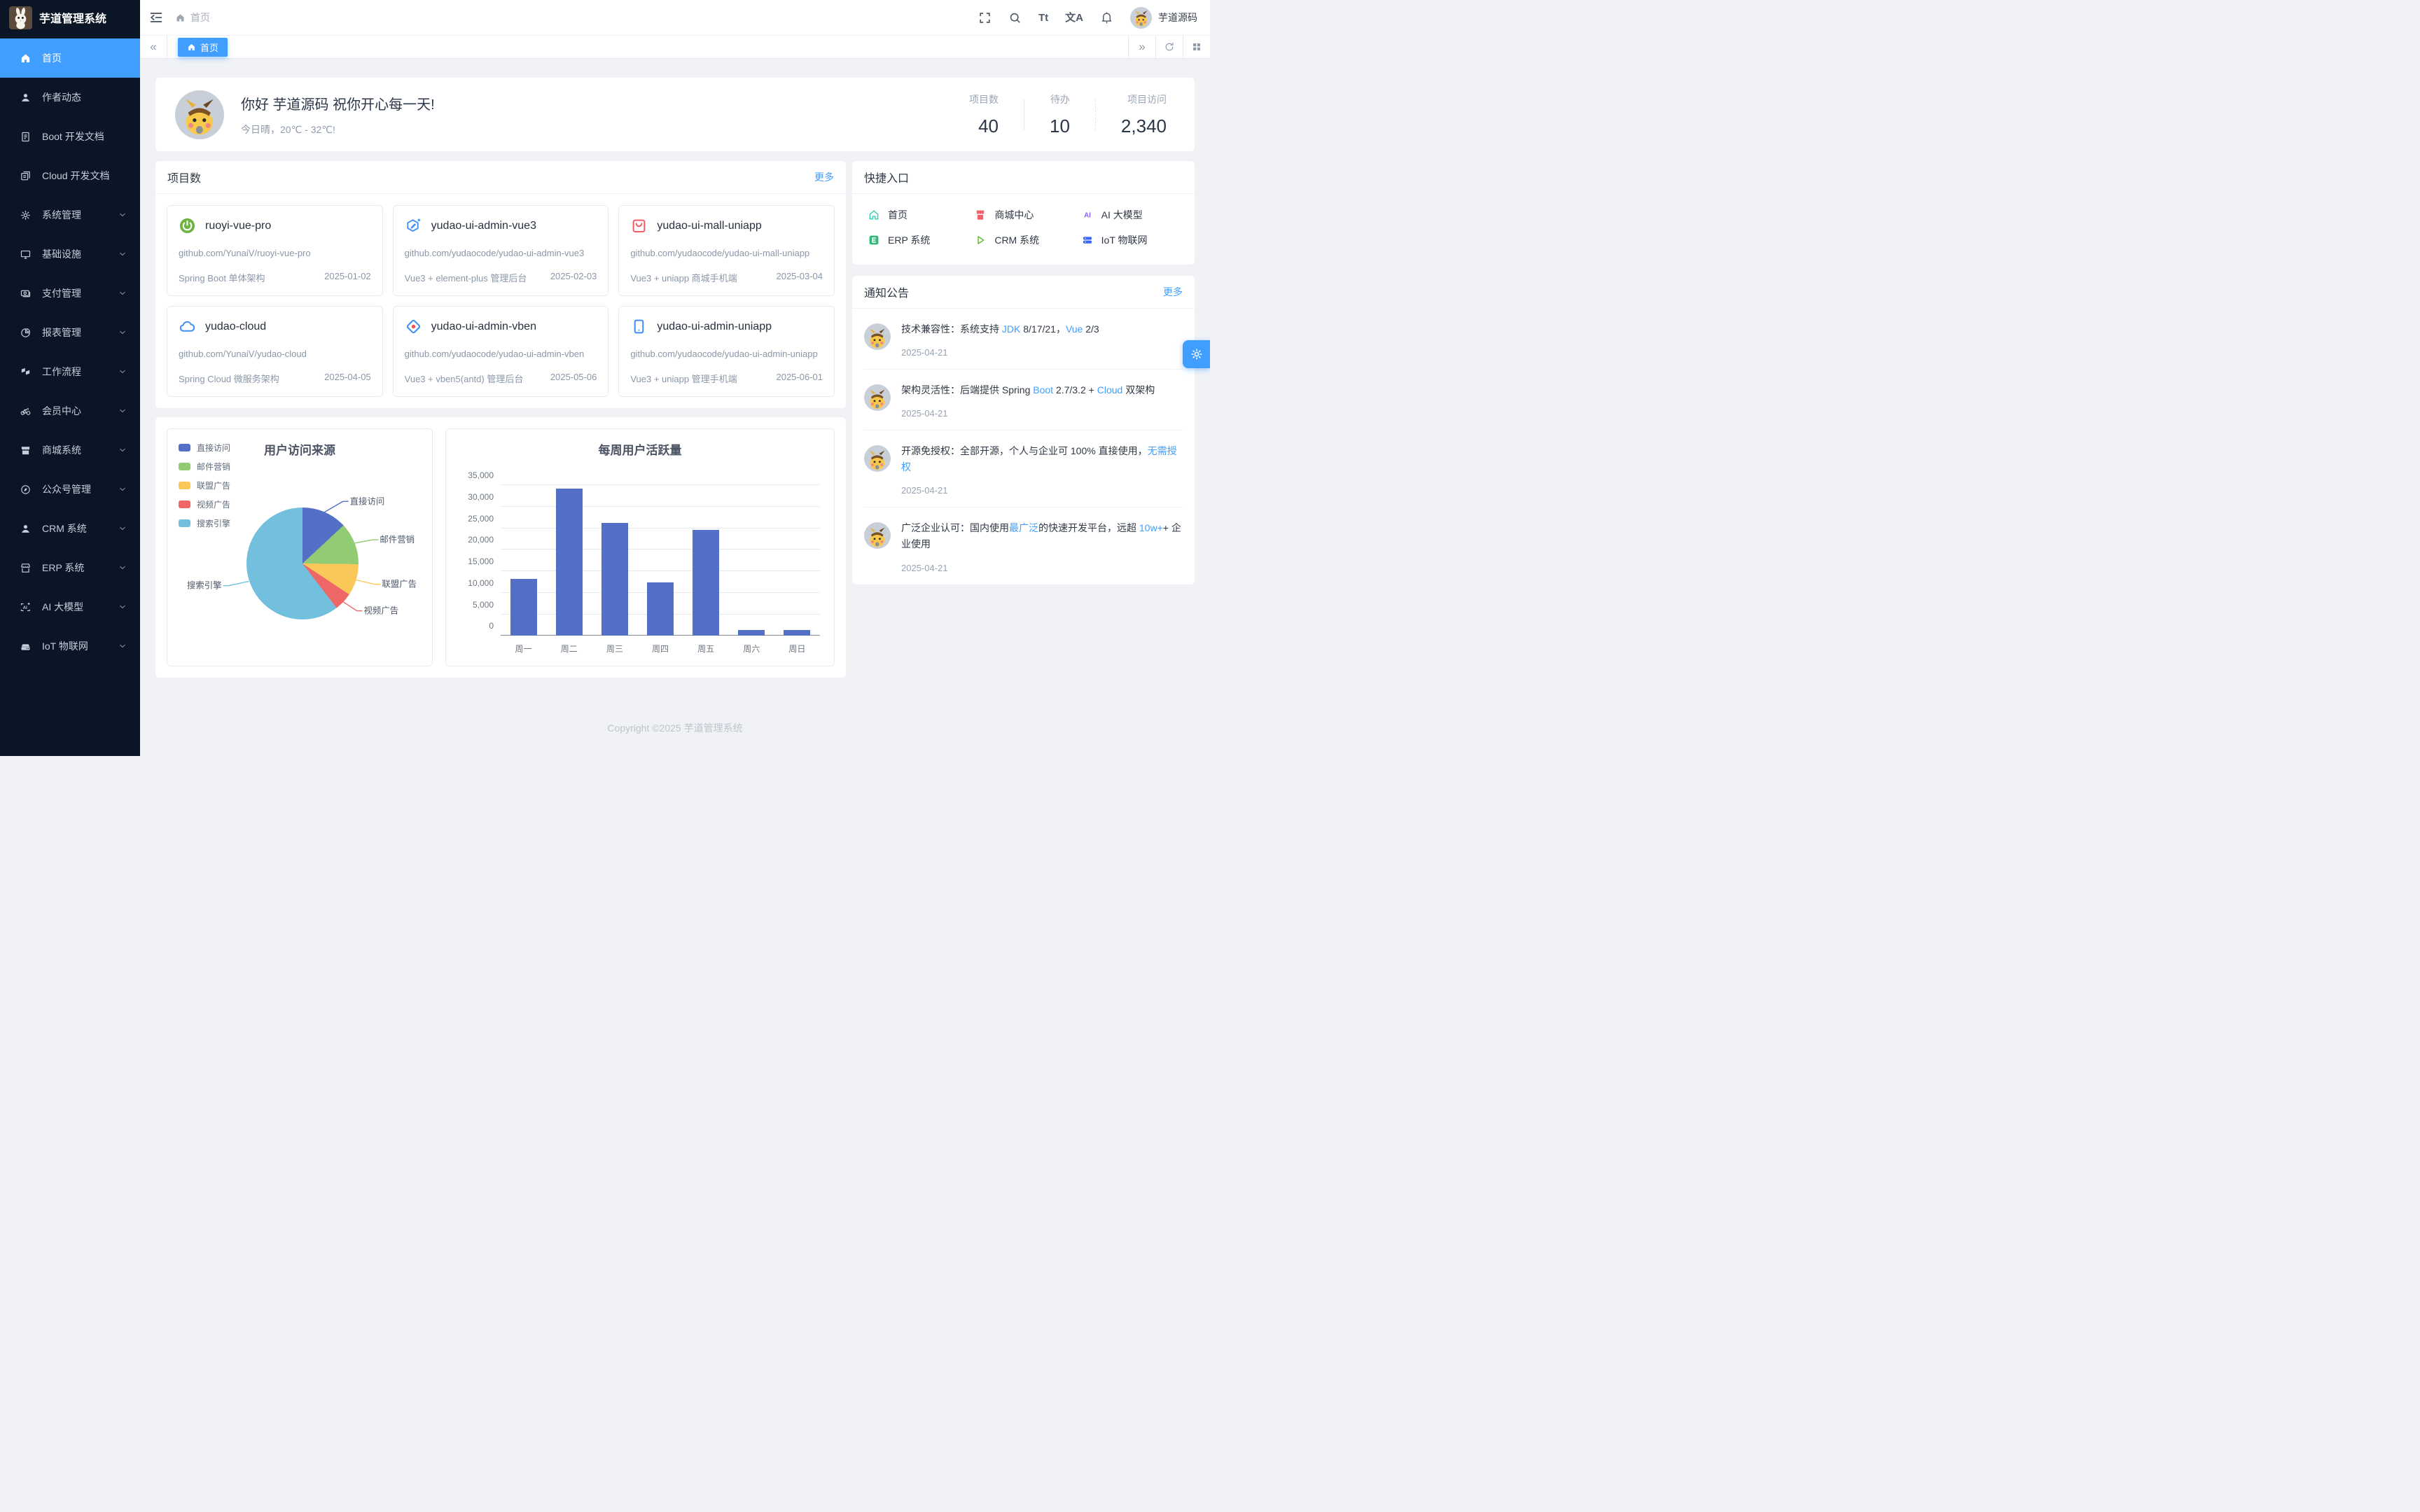 The height and width of the screenshot is (1512, 2420). Describe the element at coordinates (984, 99) in the screenshot. I see `stat-label: 项目数` at that location.